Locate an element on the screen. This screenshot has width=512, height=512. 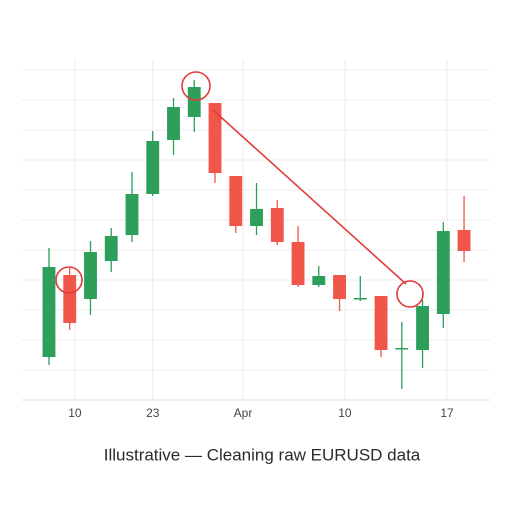
x-tick-label: 23 is located at coordinates (153, 413).